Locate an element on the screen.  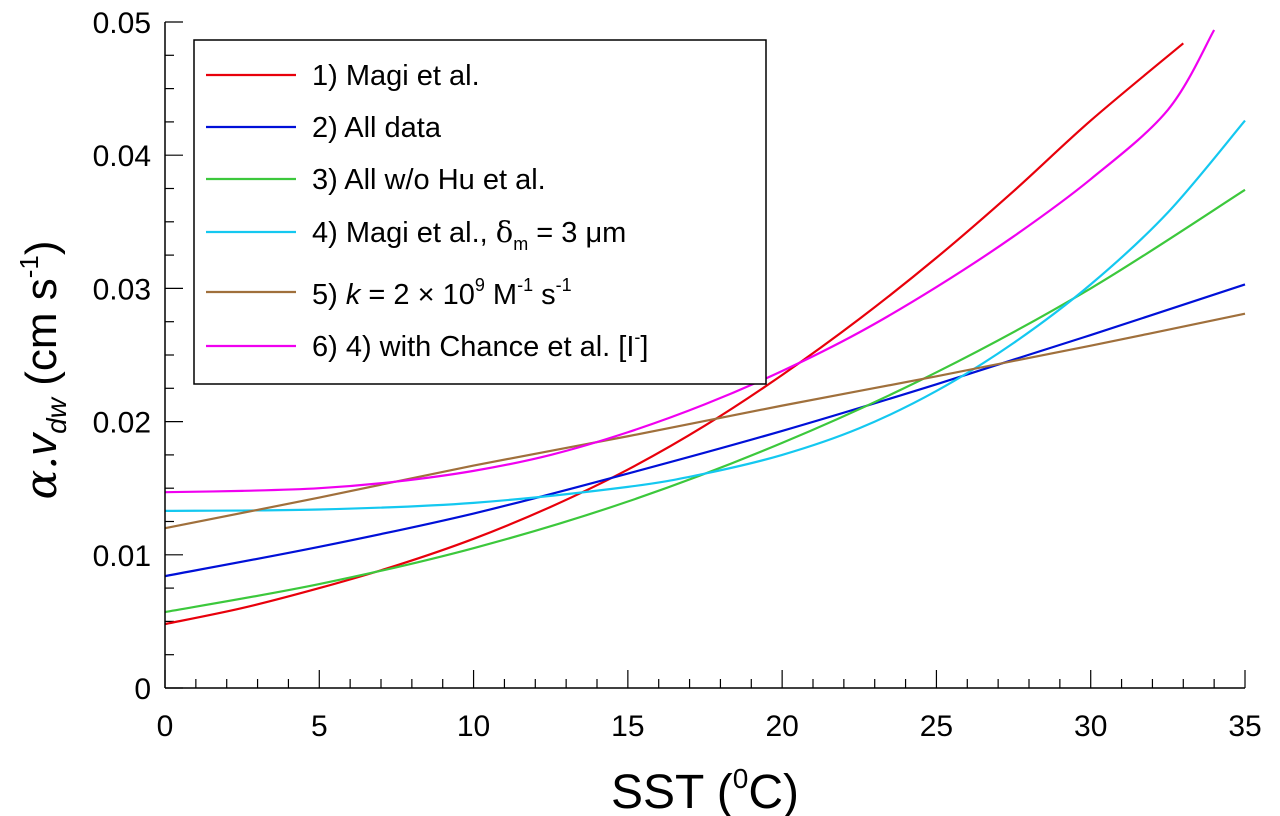
legend-label-6: 6) 4) with Chance et al. [I-] is located at coordinates (480, 345).